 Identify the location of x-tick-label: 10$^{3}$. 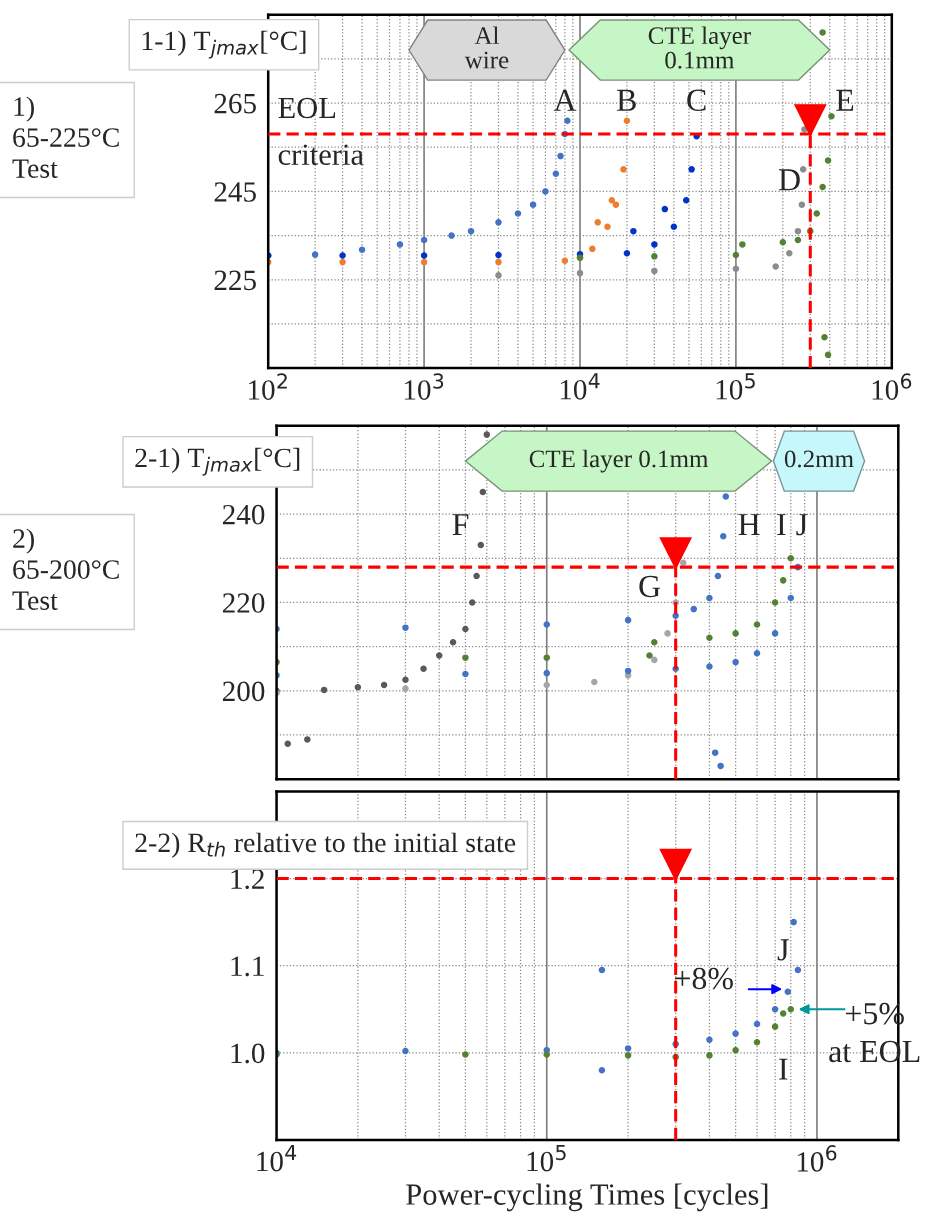
(424, 386).